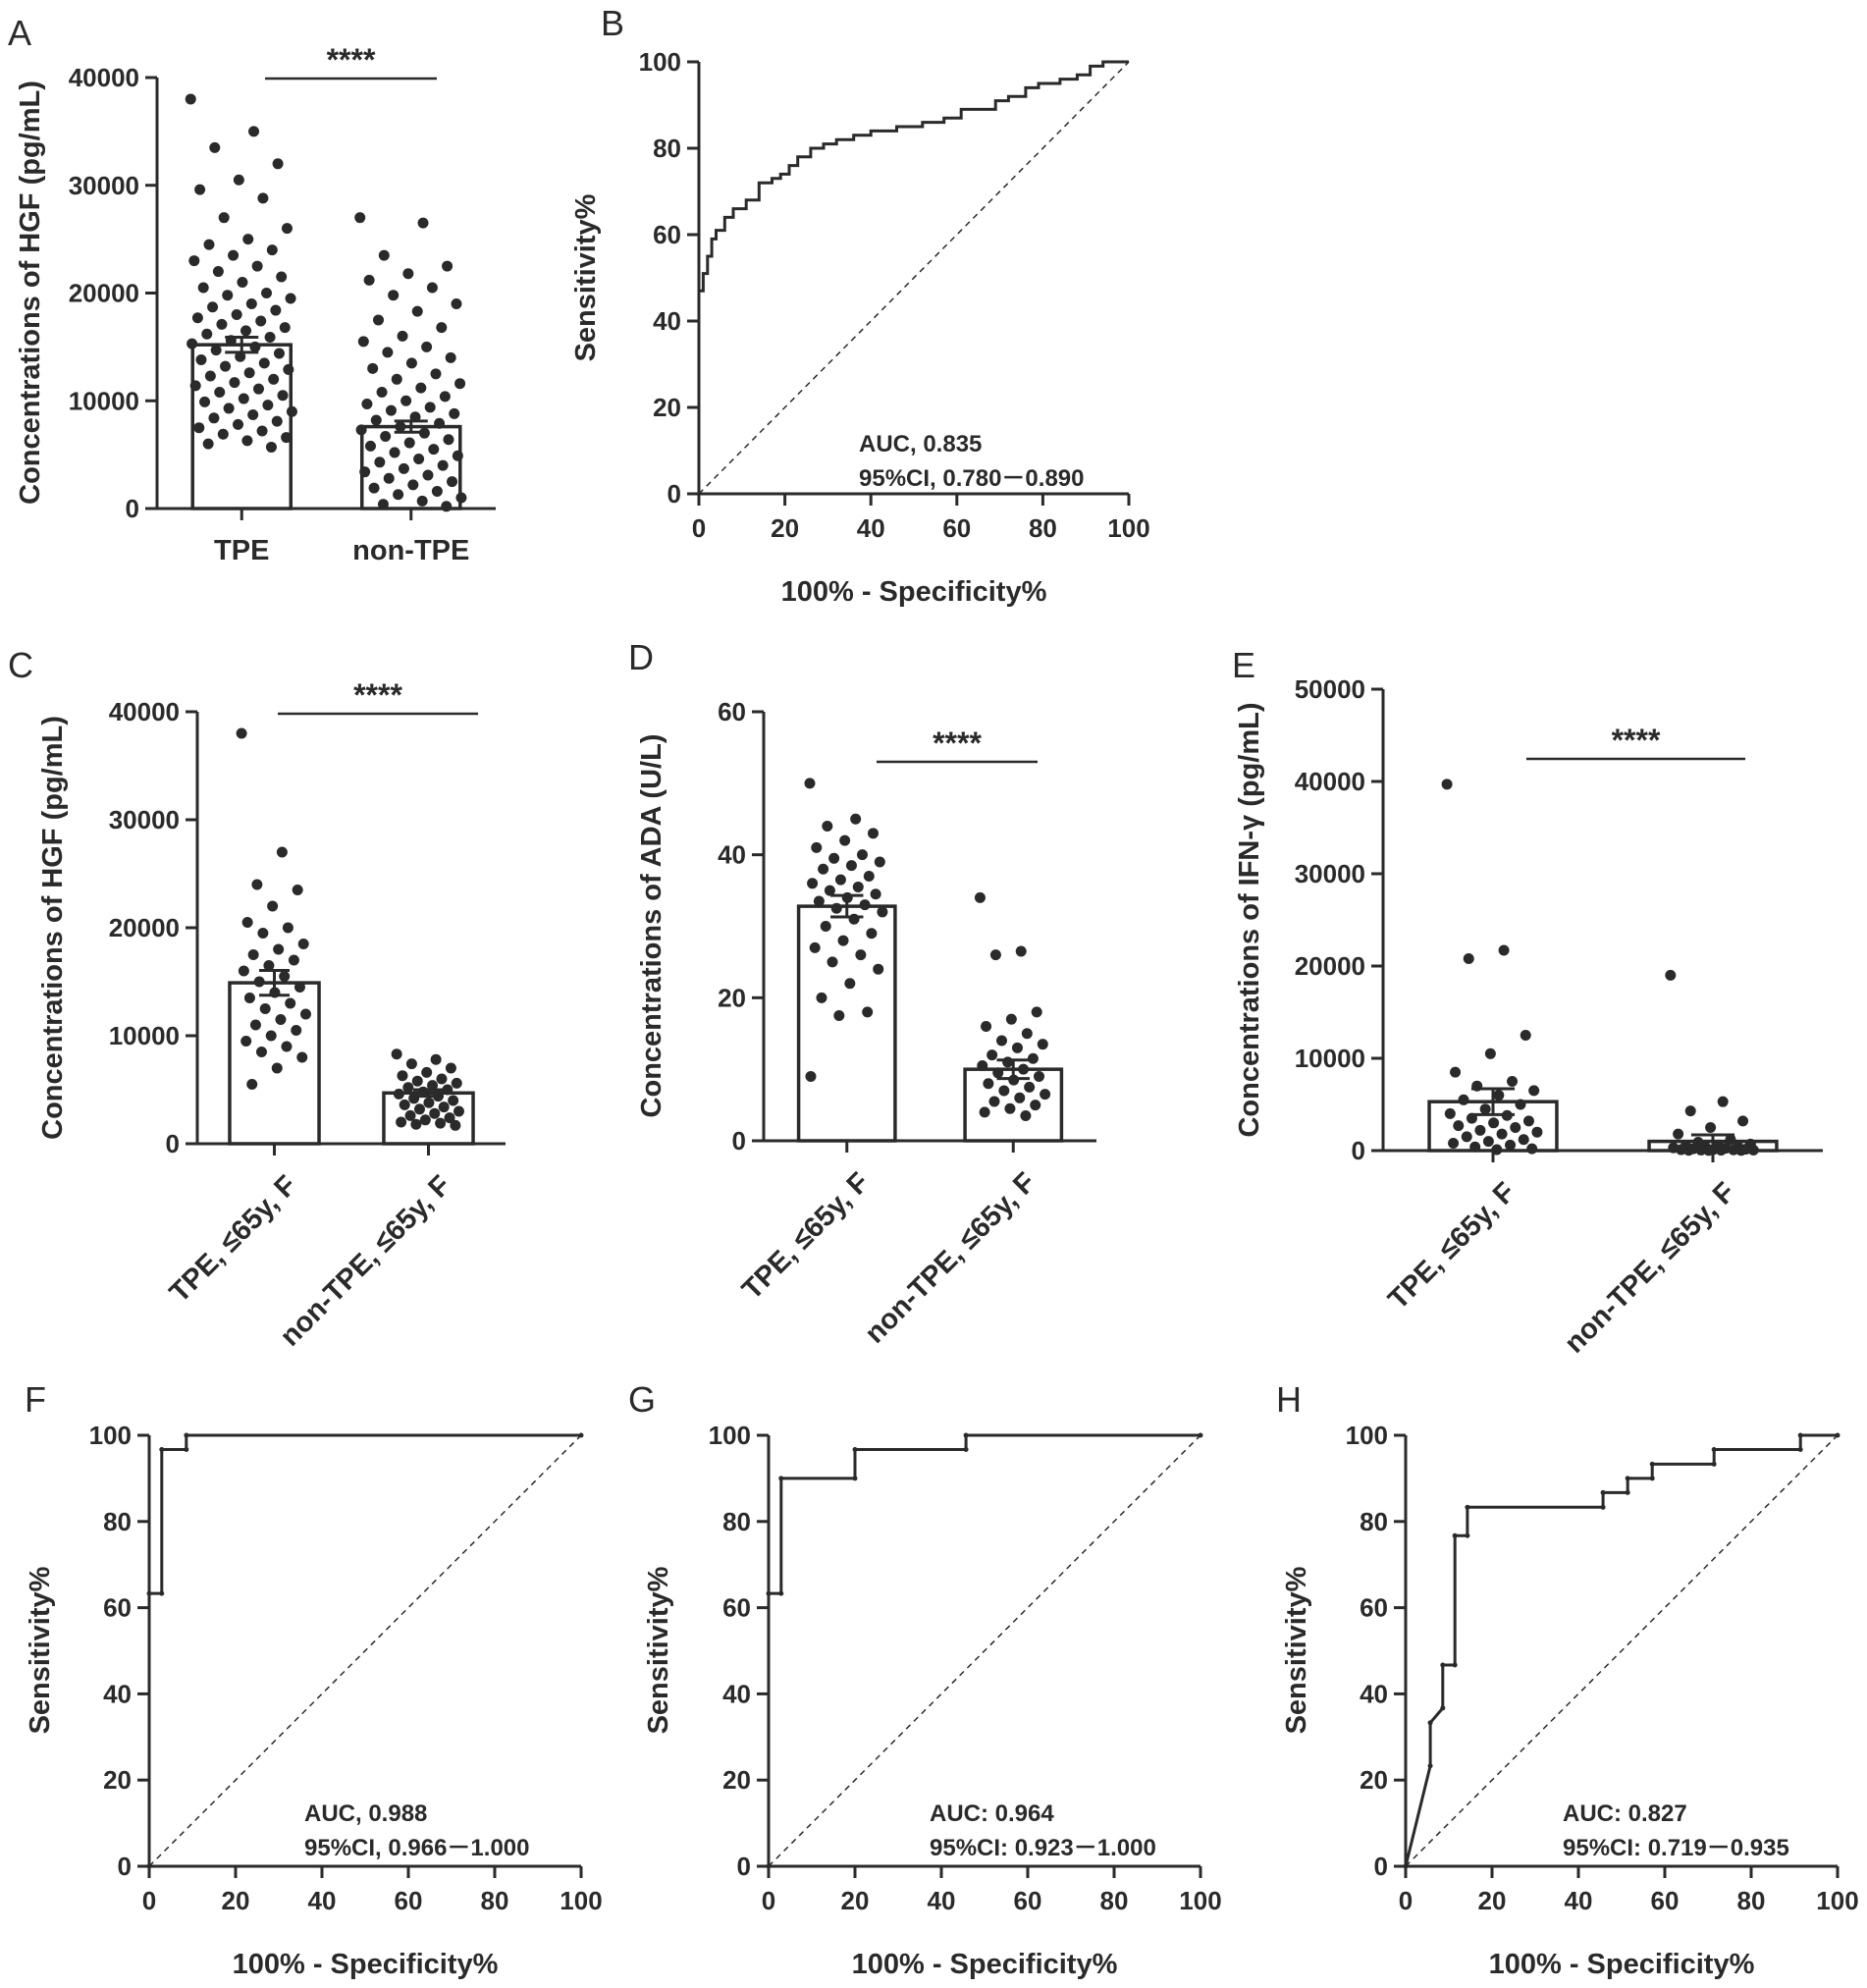 Image resolution: width=1867 pixels, height=1988 pixels. What do you see at coordinates (144, 1035) in the screenshot?
I see `y-tick-label: 10000` at bounding box center [144, 1035].